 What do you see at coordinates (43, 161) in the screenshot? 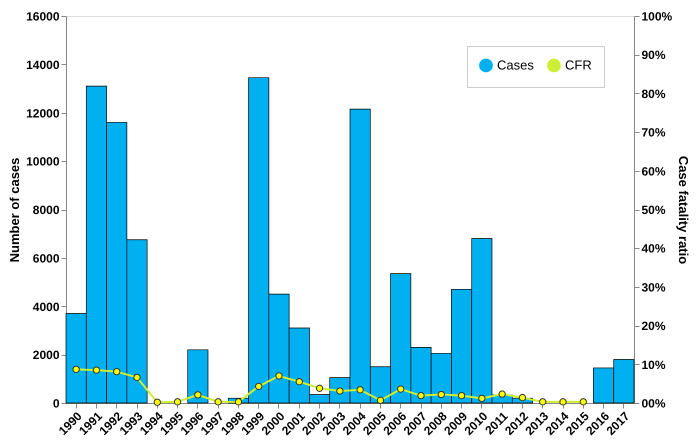
I see `y-tick-label: 10000` at bounding box center [43, 161].